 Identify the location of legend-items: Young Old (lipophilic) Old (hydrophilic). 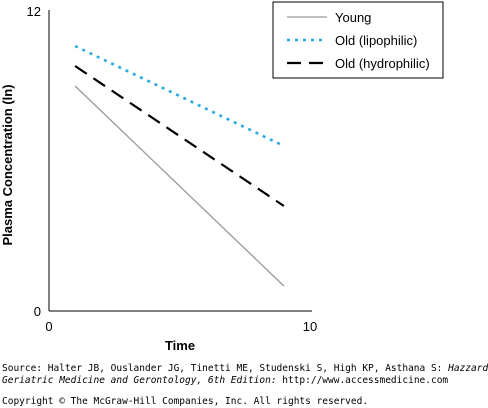
(358, 40).